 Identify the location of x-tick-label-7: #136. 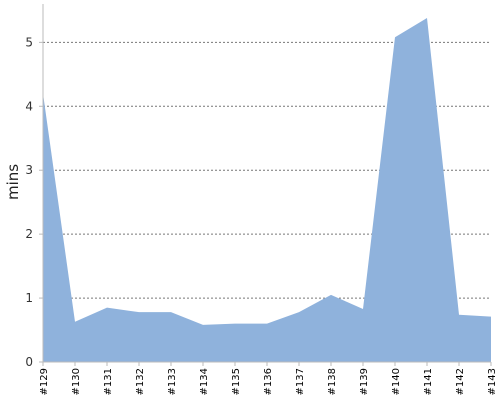
(268, 381).